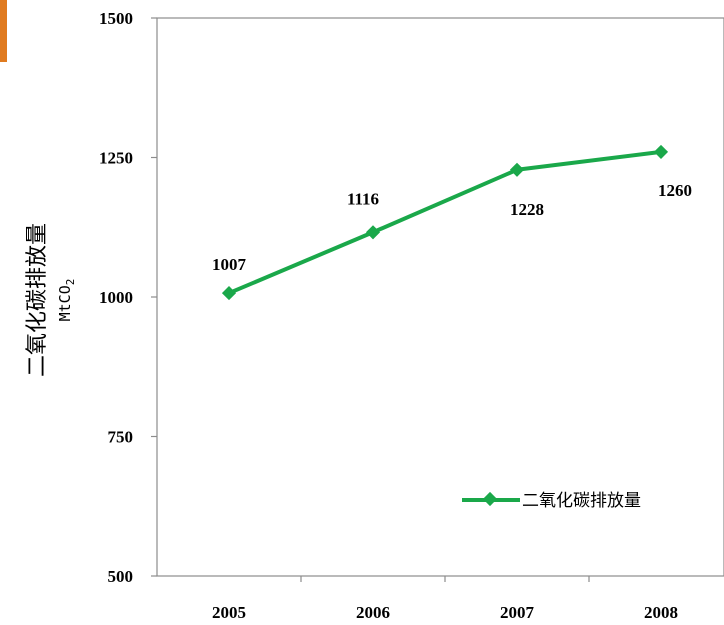 This screenshot has width=724, height=625. Describe the element at coordinates (229, 264) in the screenshot. I see `data-label: 1007` at that location.